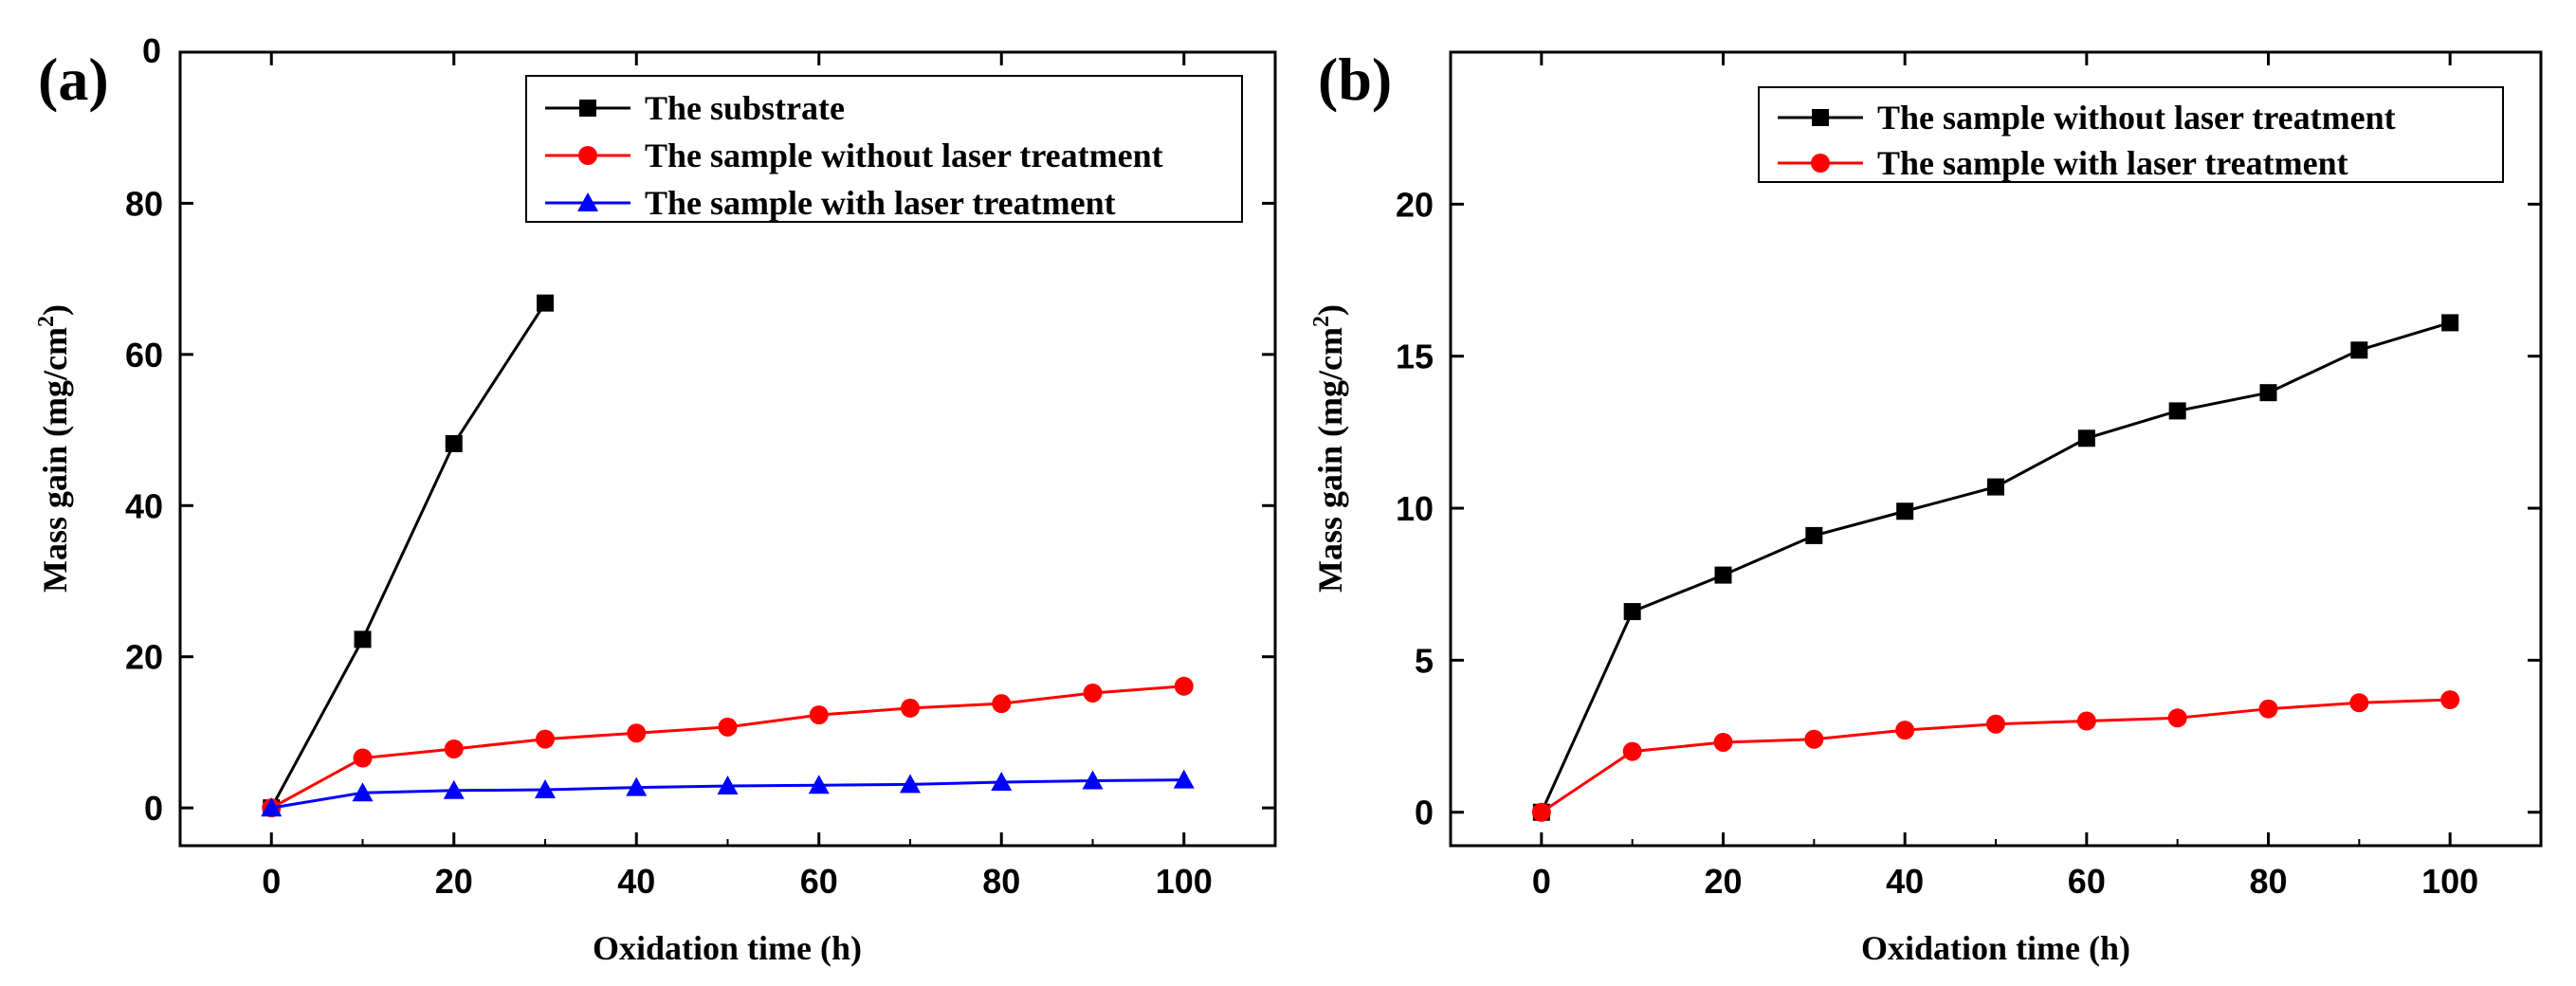 This screenshot has width=2576, height=986. What do you see at coordinates (1905, 881) in the screenshot?
I see `x-tick-label-b: 40` at bounding box center [1905, 881].